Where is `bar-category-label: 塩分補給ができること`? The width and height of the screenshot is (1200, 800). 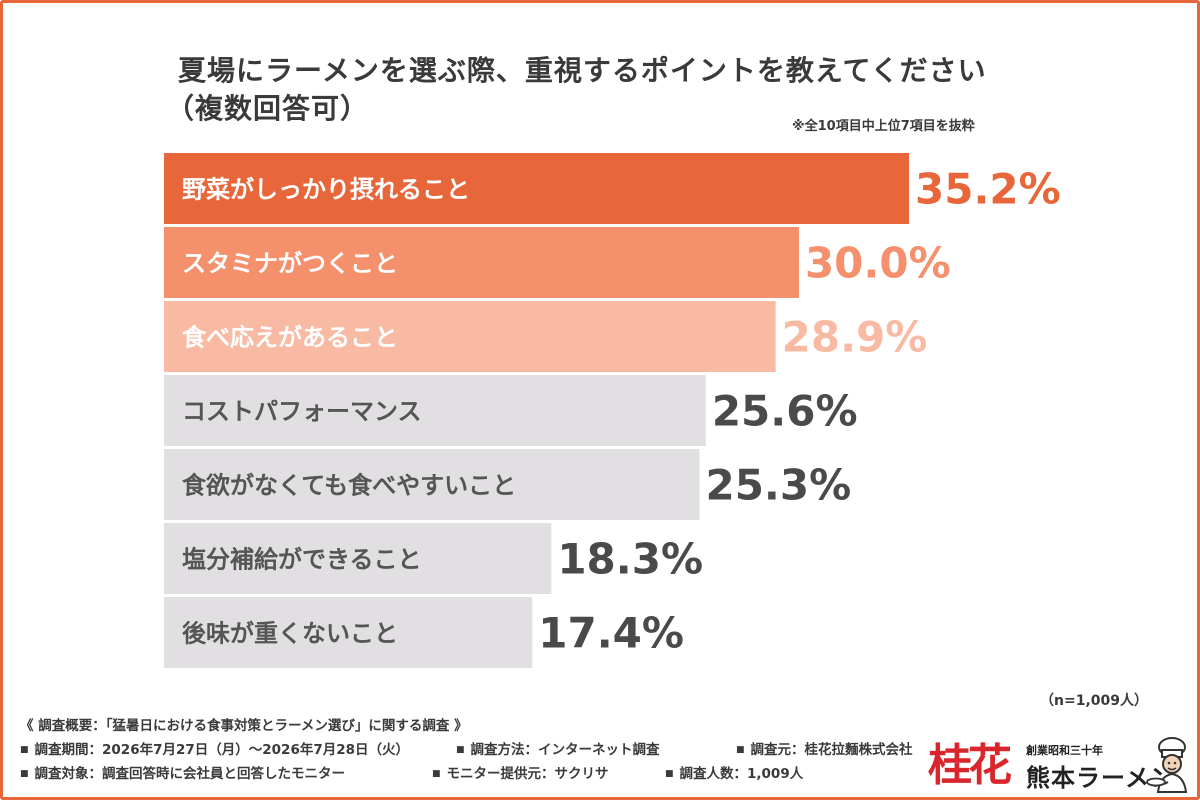 bar-category-label: 塩分補給ができること is located at coordinates (302, 560).